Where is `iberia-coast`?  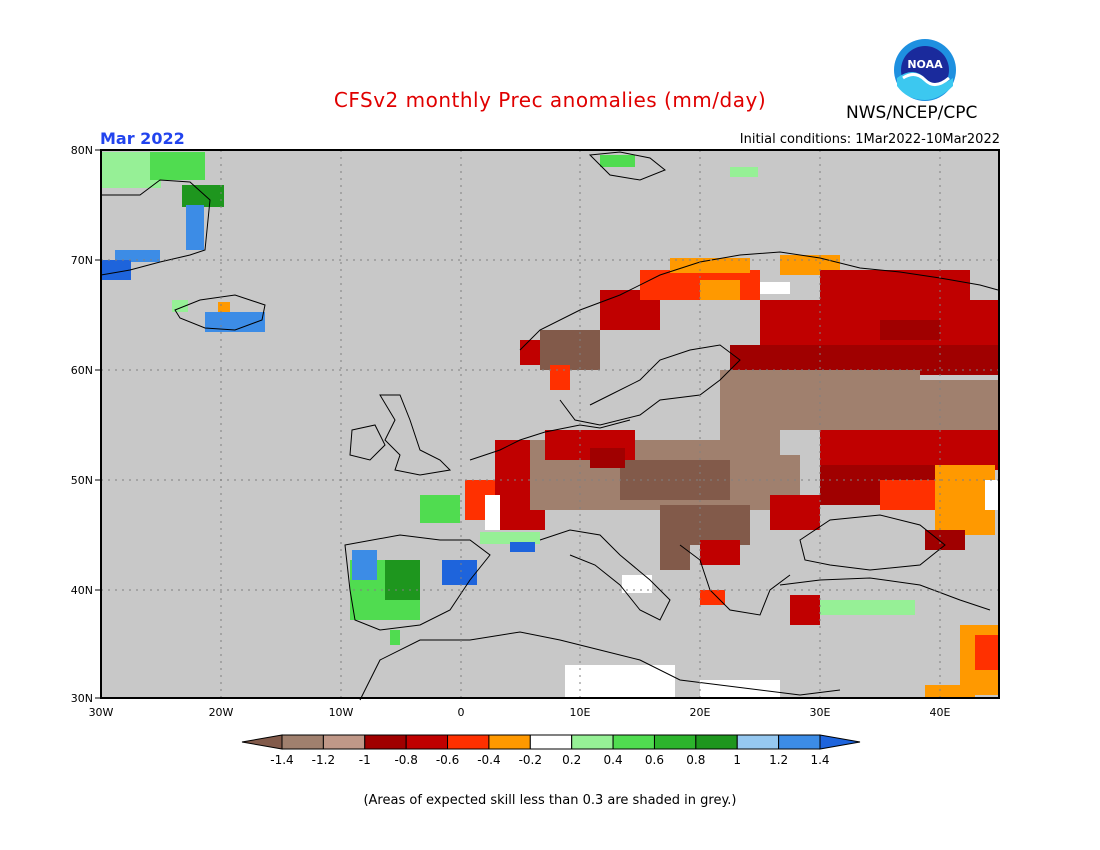 iberia-coast is located at coordinates (417, 582).